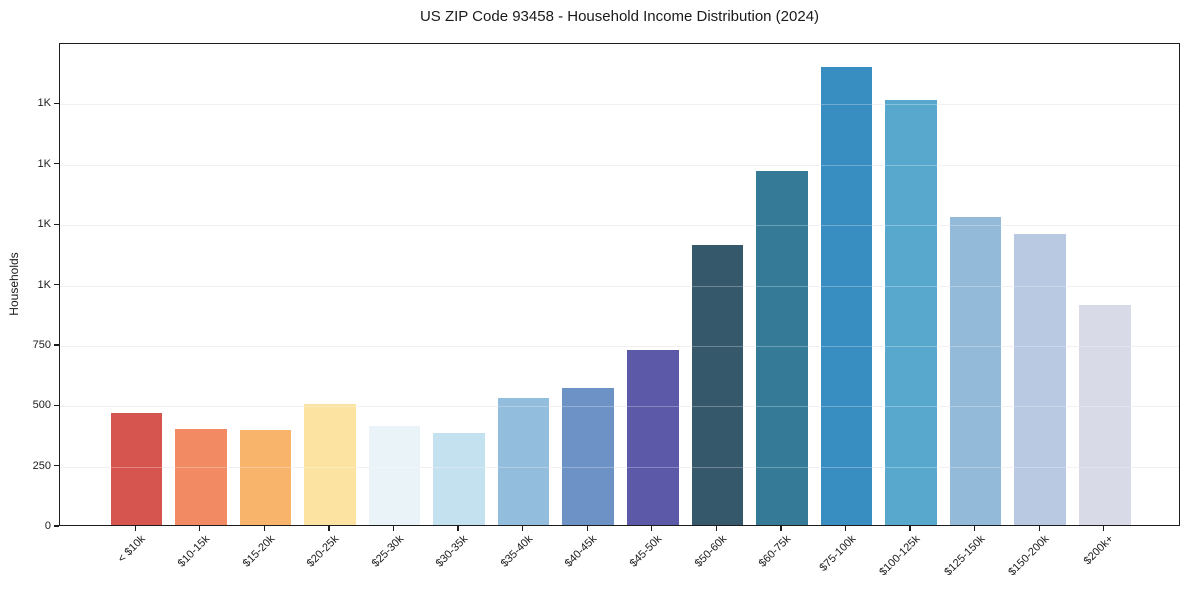 This screenshot has width=1189, height=590. Describe the element at coordinates (581, 551) in the screenshot. I see `x-tick-label: $40-45k` at that location.